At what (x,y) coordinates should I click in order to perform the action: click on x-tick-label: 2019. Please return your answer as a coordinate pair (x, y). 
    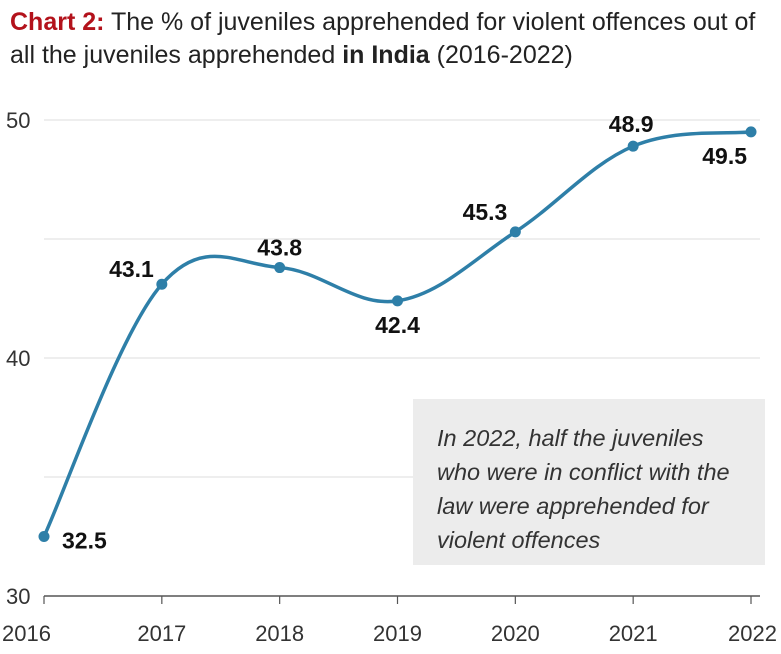
    Looking at the image, I should click on (397, 633).